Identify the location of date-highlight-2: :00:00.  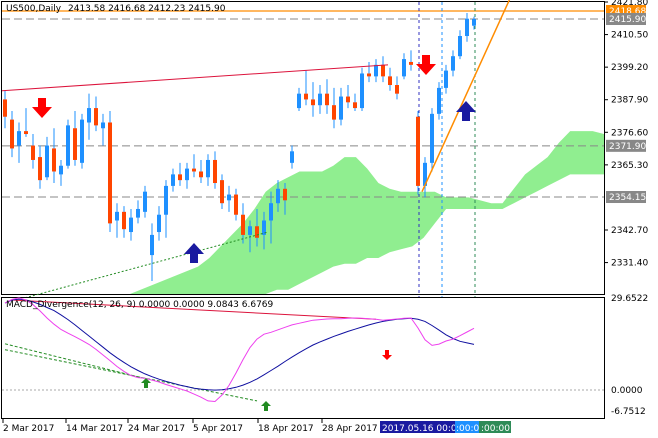
(470, 429).